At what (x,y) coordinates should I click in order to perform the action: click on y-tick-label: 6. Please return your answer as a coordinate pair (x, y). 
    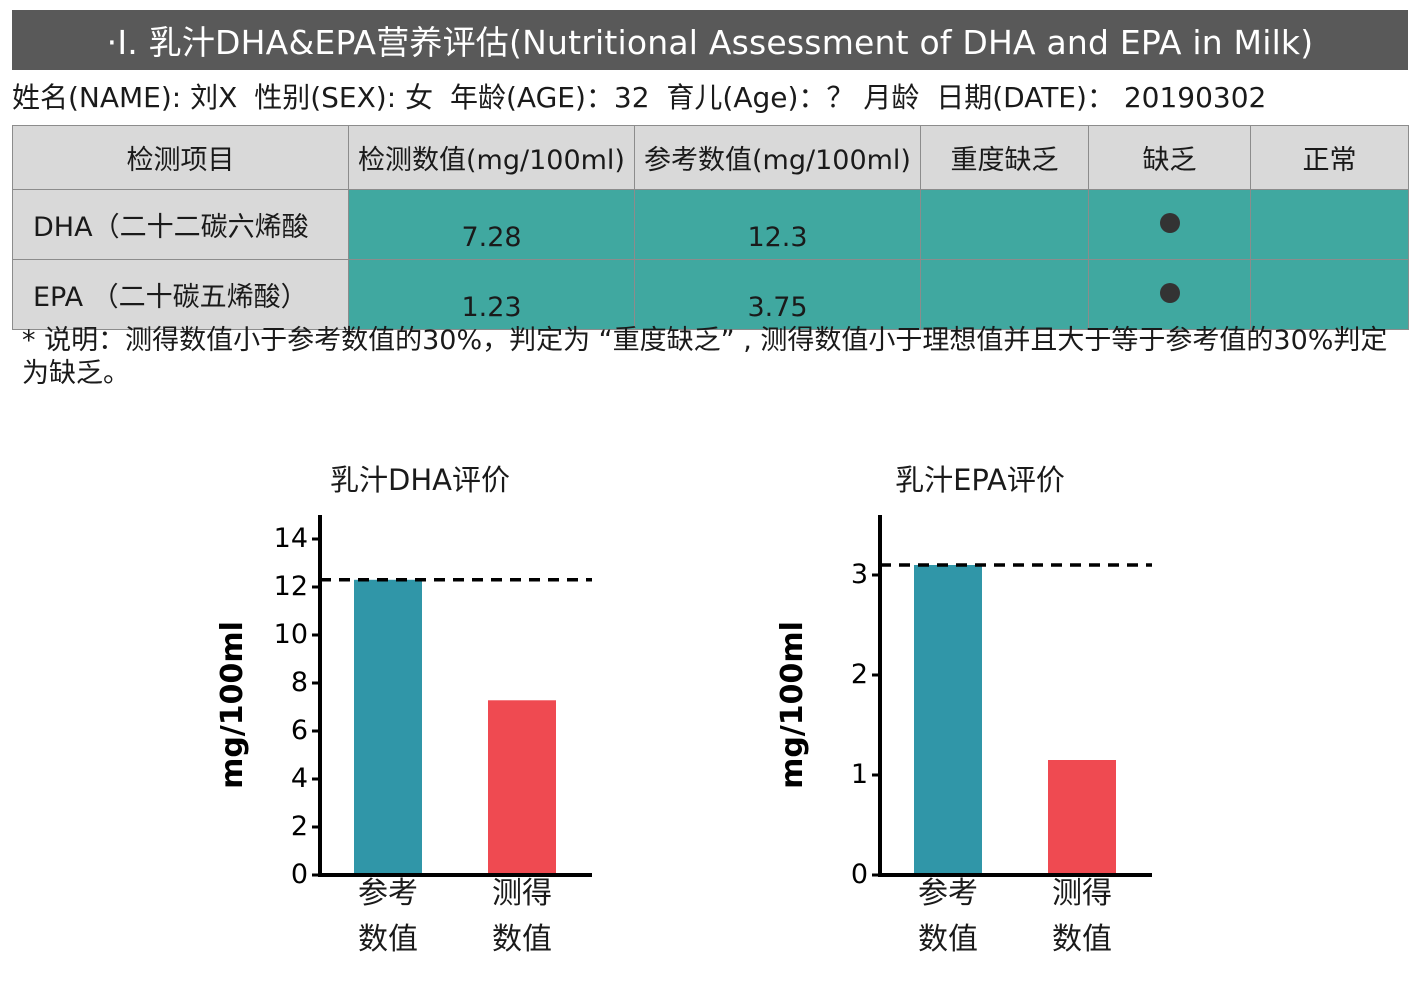
    Looking at the image, I should click on (299, 730).